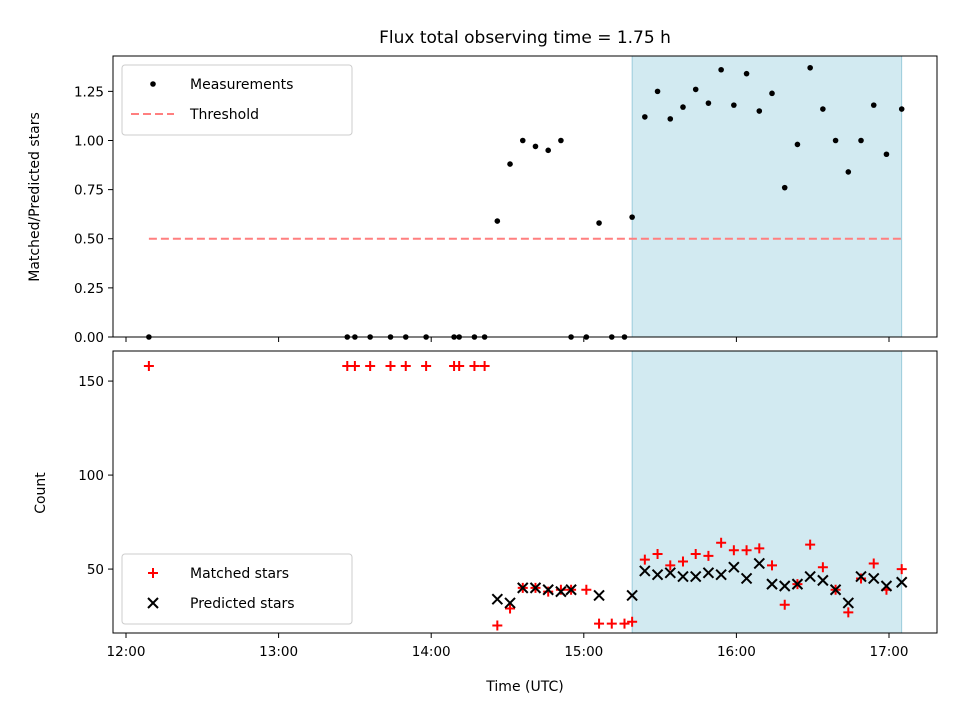 The image size is (960, 720). I want to click on bottom-legend: Matched stars Predicted stars, so click(237, 589).